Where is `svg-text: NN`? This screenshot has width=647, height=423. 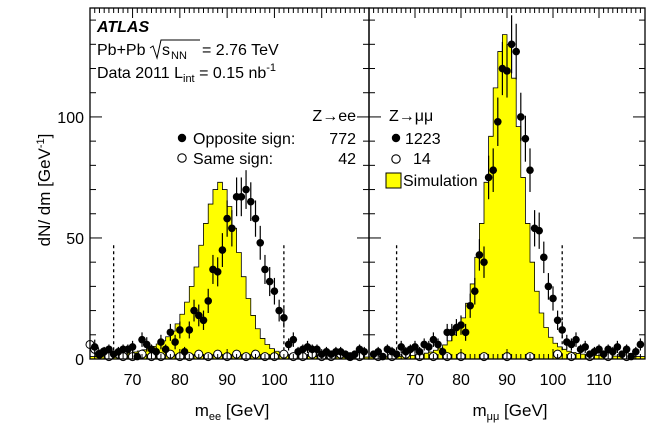 svg-text: NN is located at coordinates (179, 56).